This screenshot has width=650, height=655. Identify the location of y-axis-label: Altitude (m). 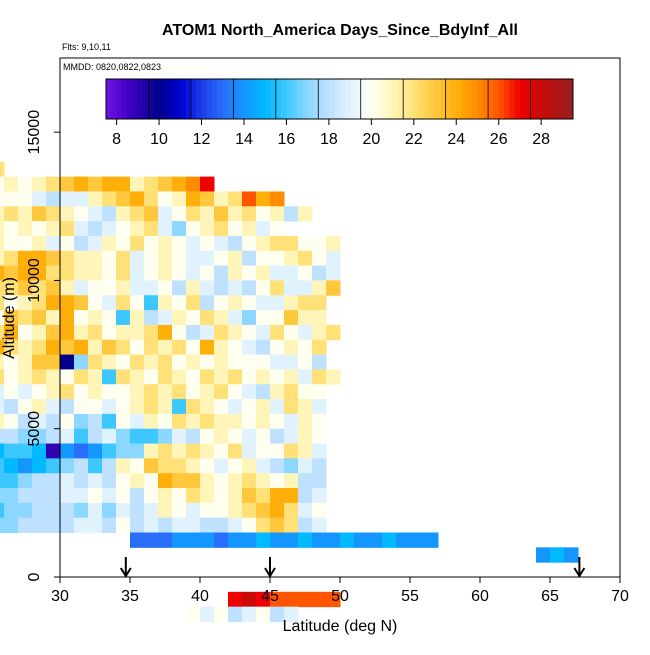
(9, 318).